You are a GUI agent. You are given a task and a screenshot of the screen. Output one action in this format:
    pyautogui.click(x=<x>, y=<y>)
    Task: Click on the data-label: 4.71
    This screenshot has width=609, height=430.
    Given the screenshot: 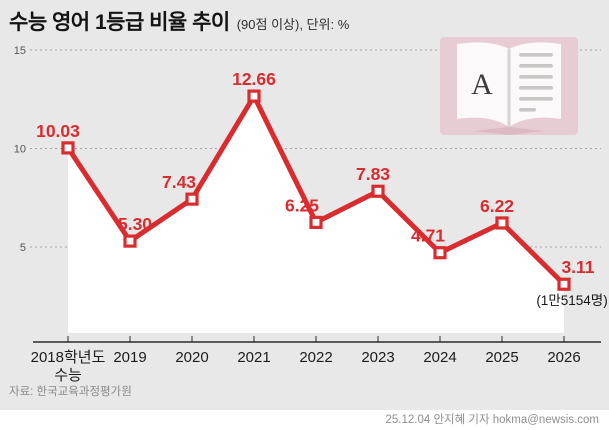 What is the action you would take?
    pyautogui.click(x=428, y=236)
    